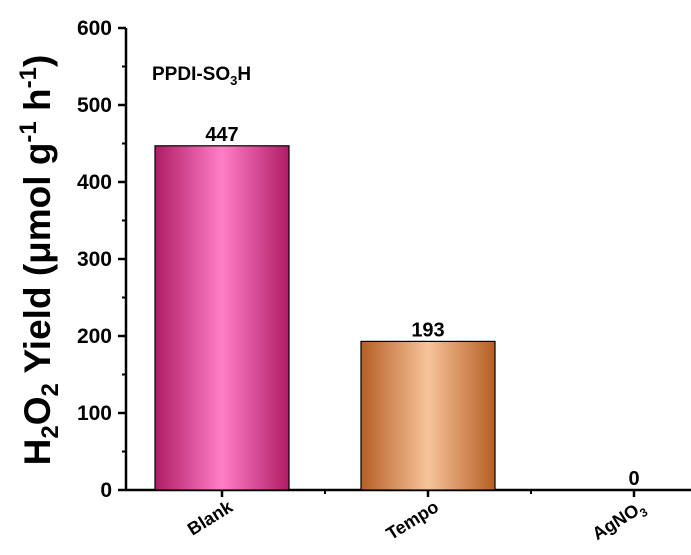  Describe the element at coordinates (106, 490) in the screenshot. I see `y-tick-label: 0` at that location.